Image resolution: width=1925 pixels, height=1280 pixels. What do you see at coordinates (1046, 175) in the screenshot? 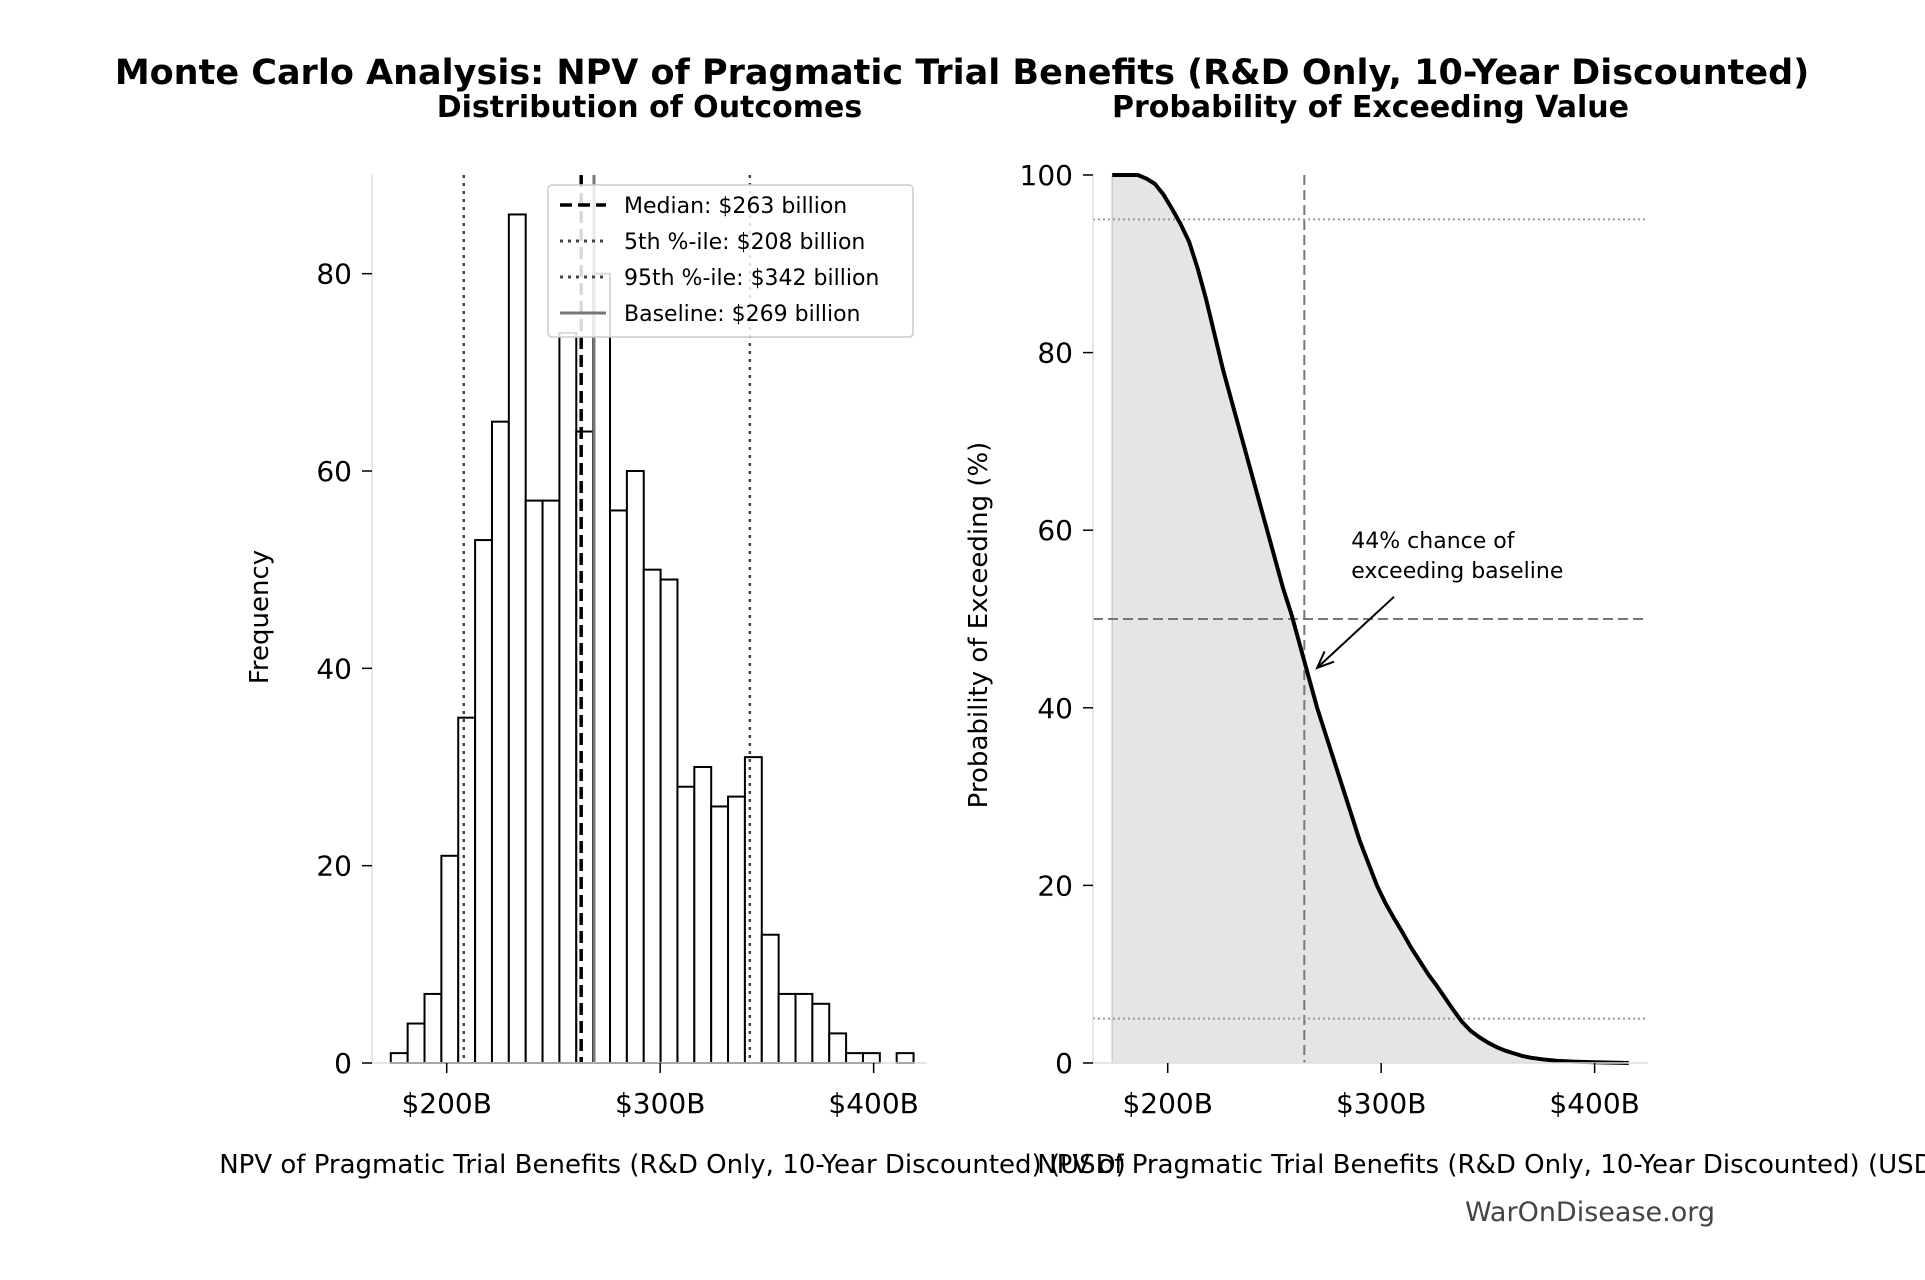
I see `y-tick-label: 100` at bounding box center [1046, 175].